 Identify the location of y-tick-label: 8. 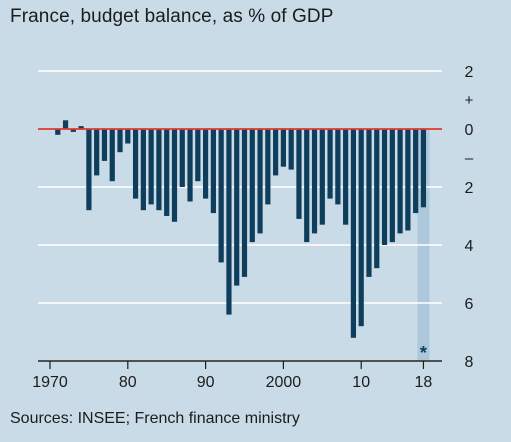
(469, 362).